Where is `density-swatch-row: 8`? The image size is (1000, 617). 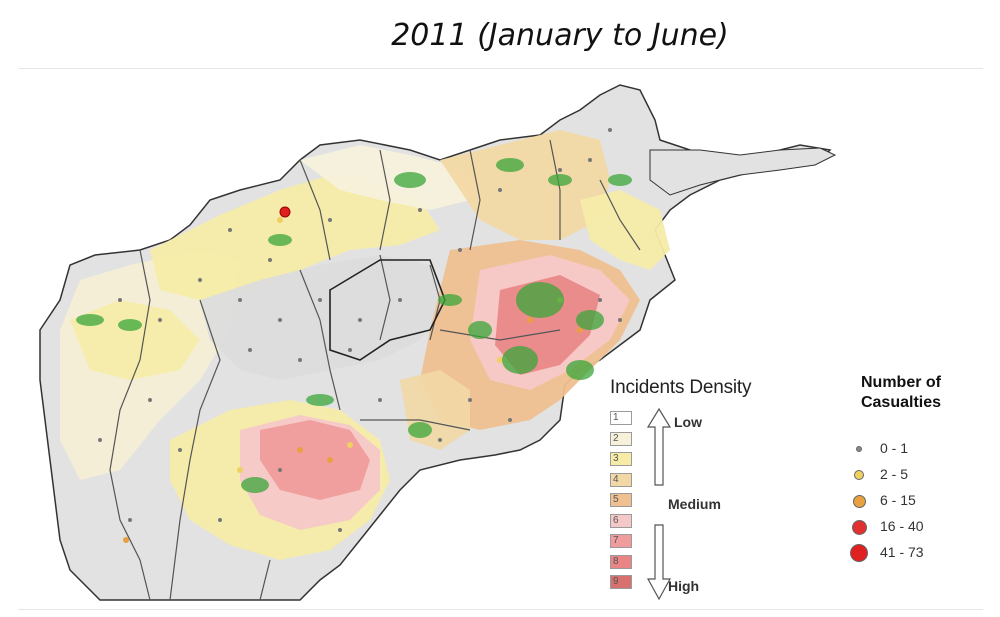 density-swatch-row: 8 is located at coordinates (628, 562).